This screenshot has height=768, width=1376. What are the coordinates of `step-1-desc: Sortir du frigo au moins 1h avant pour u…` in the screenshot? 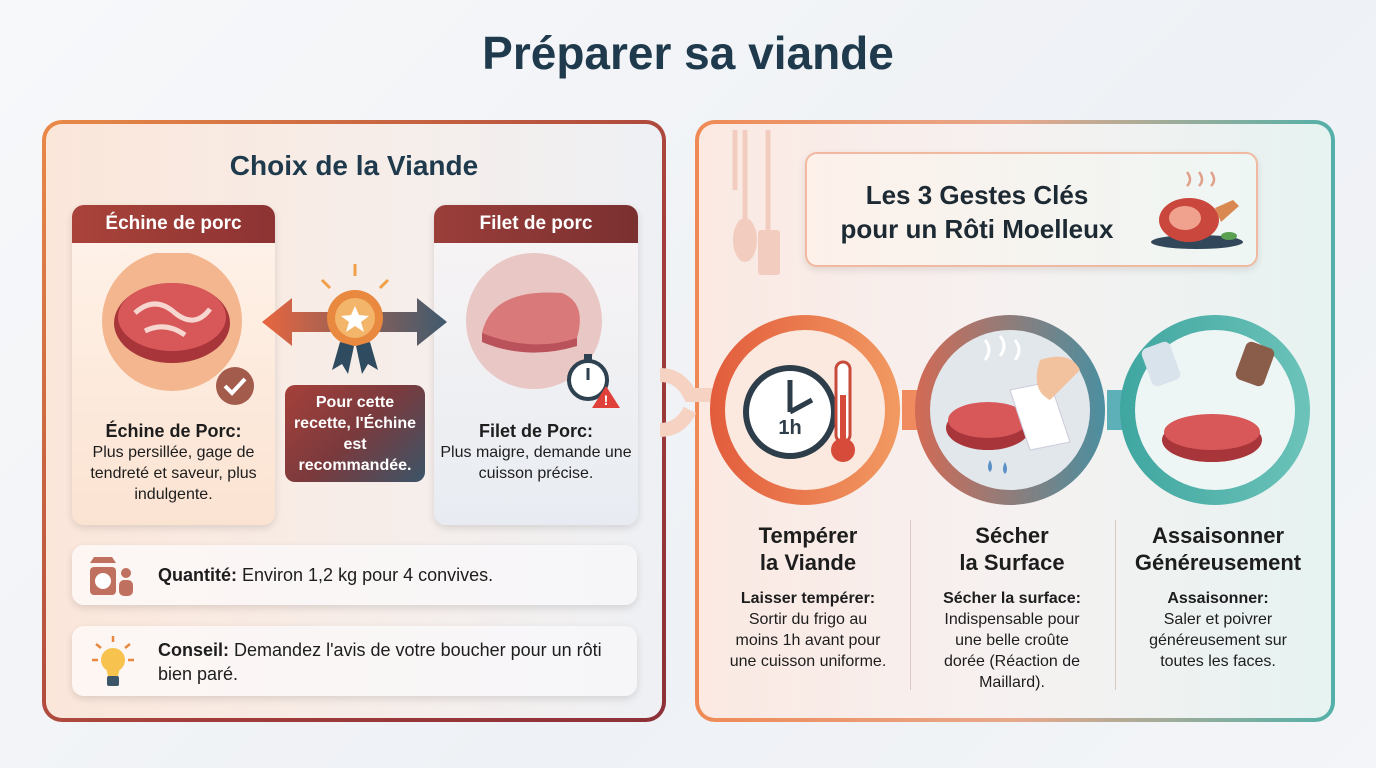 It's located at (808, 640).